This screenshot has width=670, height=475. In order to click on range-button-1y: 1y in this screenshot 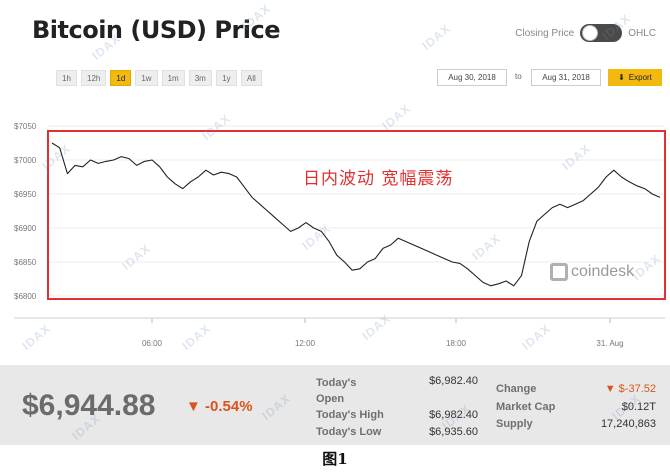, I will do `click(226, 78)`.